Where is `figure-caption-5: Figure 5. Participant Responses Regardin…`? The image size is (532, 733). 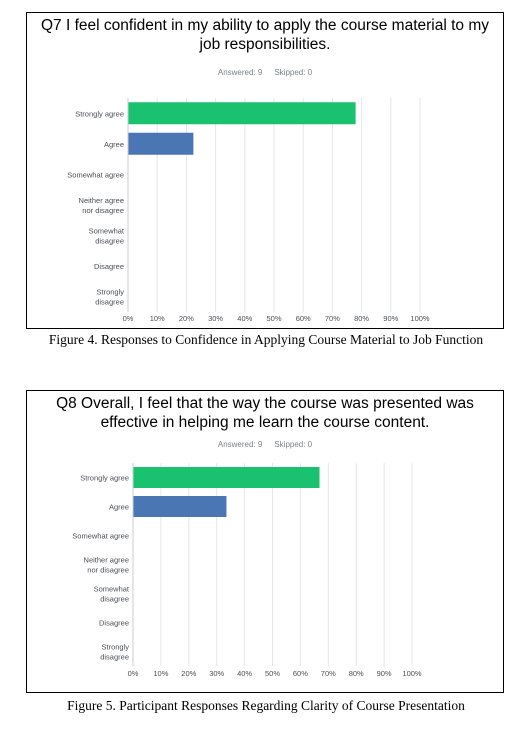
figure-caption-5: Figure 5. Participant Responses Regardin… is located at coordinates (266, 705).